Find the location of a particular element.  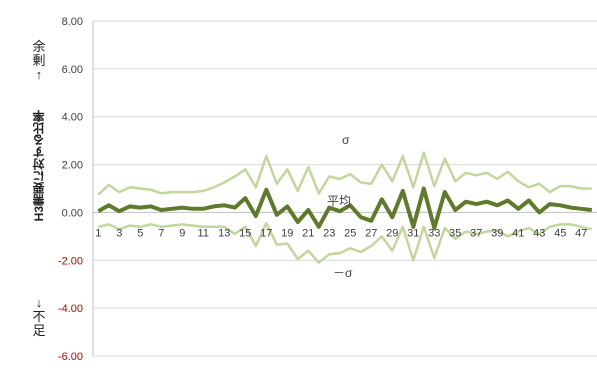

series-line-mean is located at coordinates (345, 208).